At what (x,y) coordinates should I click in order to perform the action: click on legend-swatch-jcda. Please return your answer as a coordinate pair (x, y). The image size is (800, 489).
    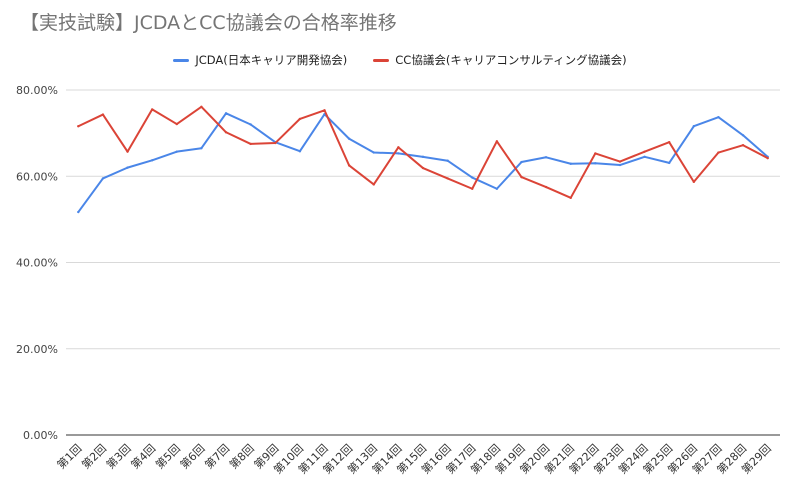
    Looking at the image, I should click on (181, 60).